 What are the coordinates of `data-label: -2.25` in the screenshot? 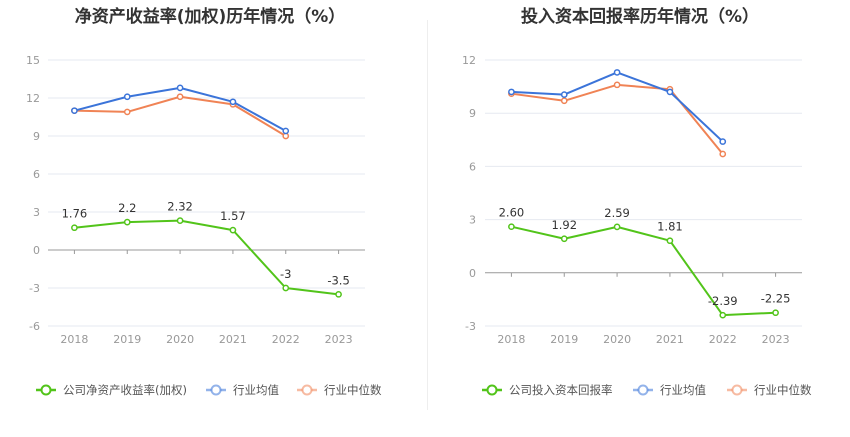 It's located at (776, 299).